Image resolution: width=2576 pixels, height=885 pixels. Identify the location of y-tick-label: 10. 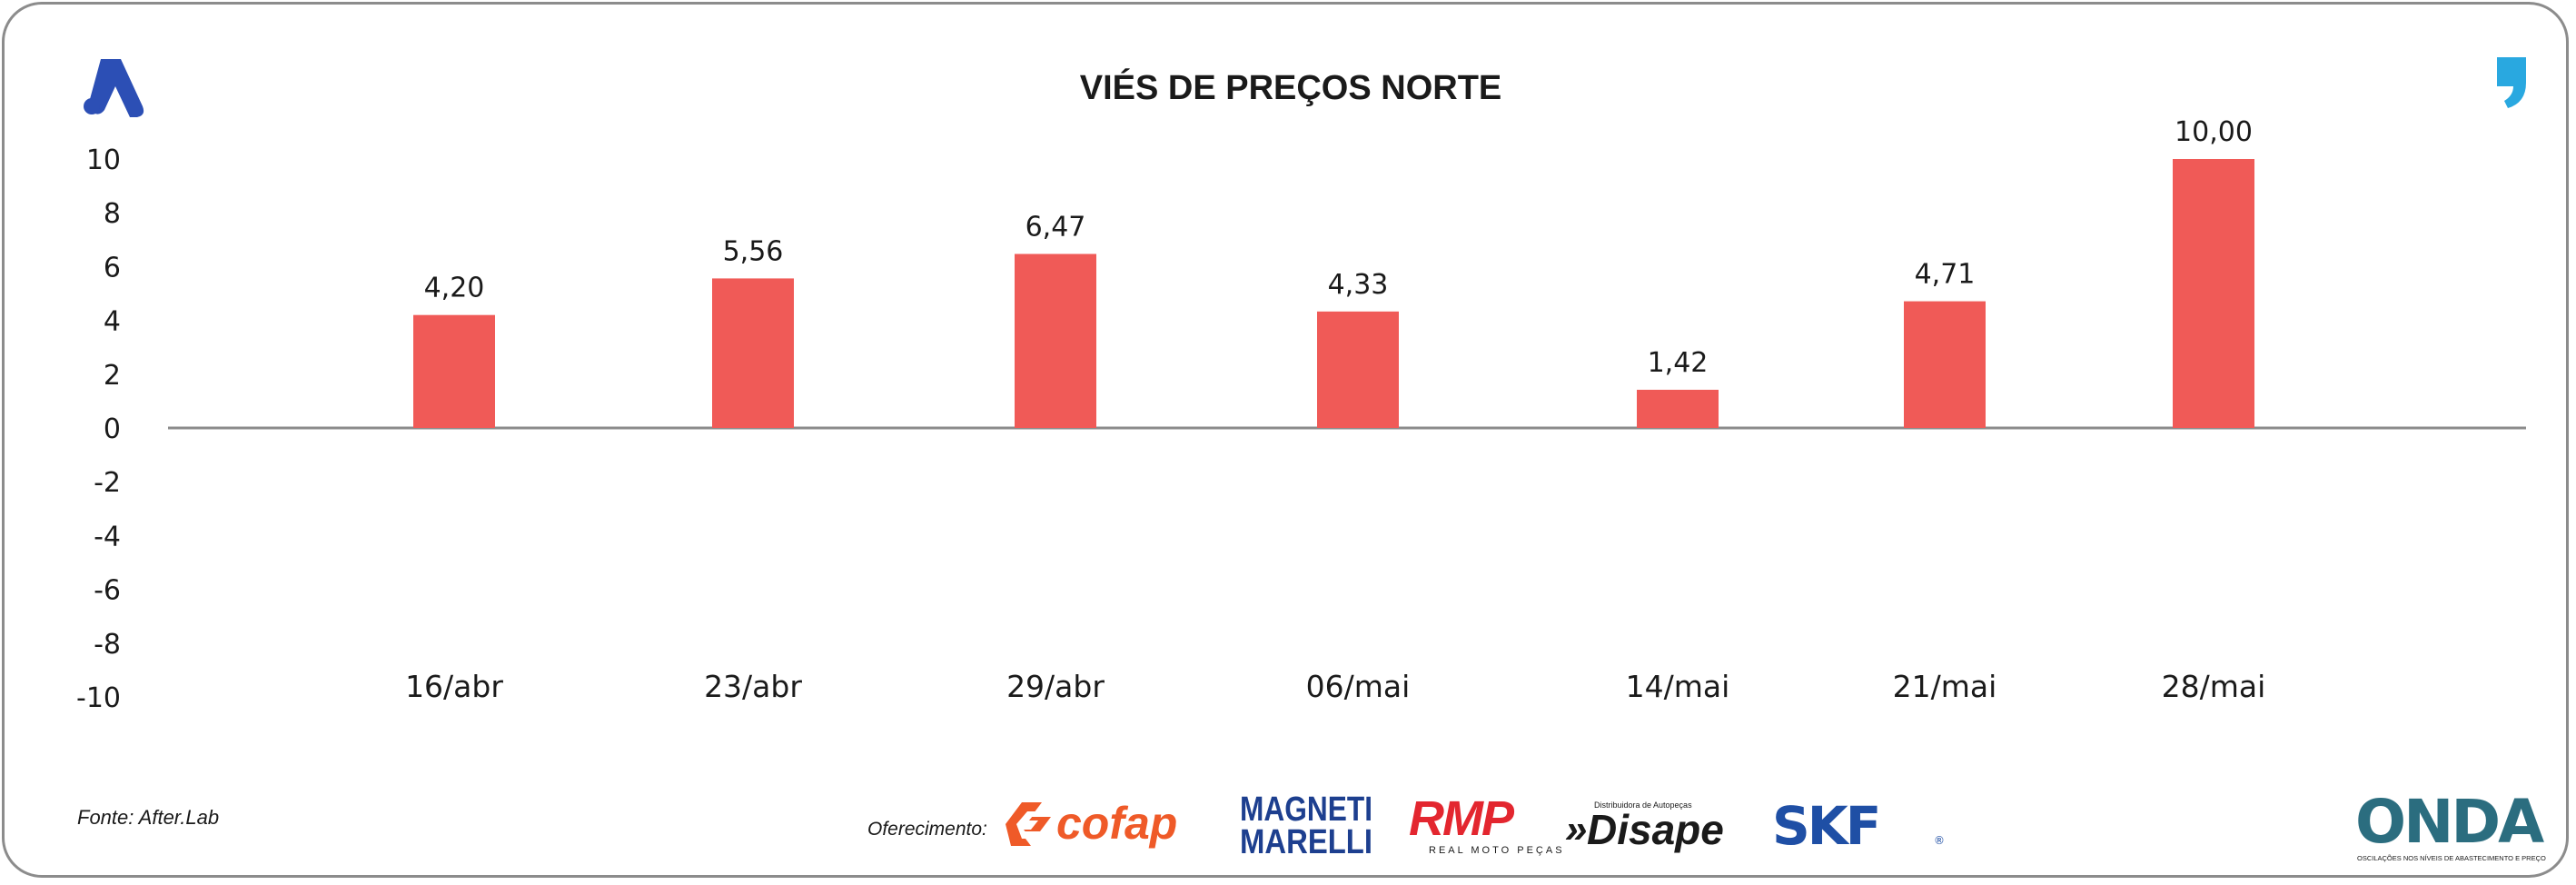
(103, 160).